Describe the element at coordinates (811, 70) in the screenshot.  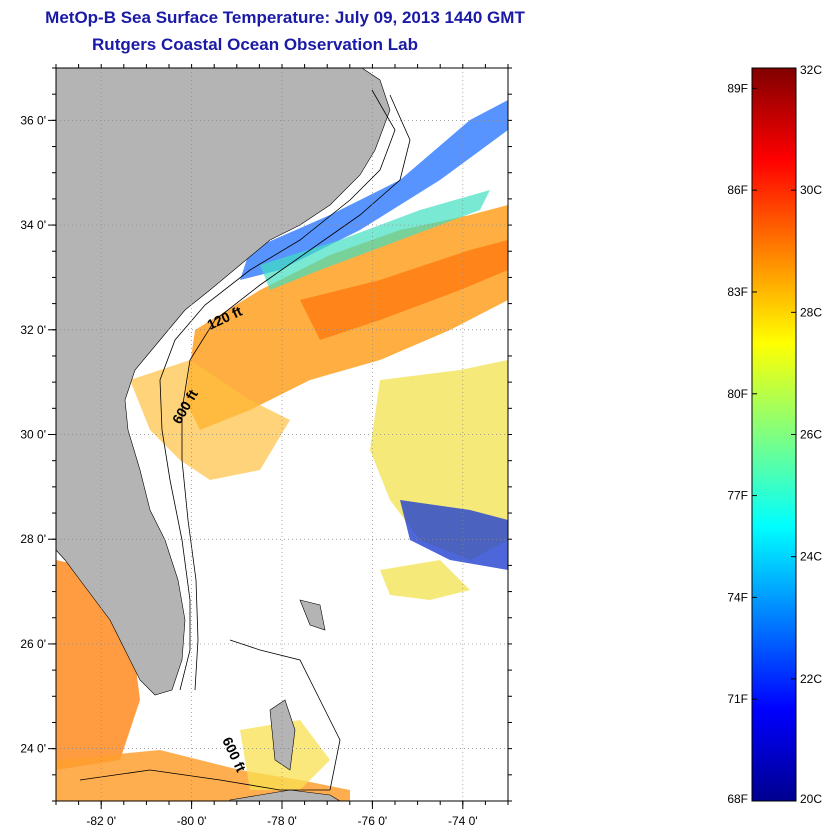
I see `colorbar-celsius-label: 32C` at that location.